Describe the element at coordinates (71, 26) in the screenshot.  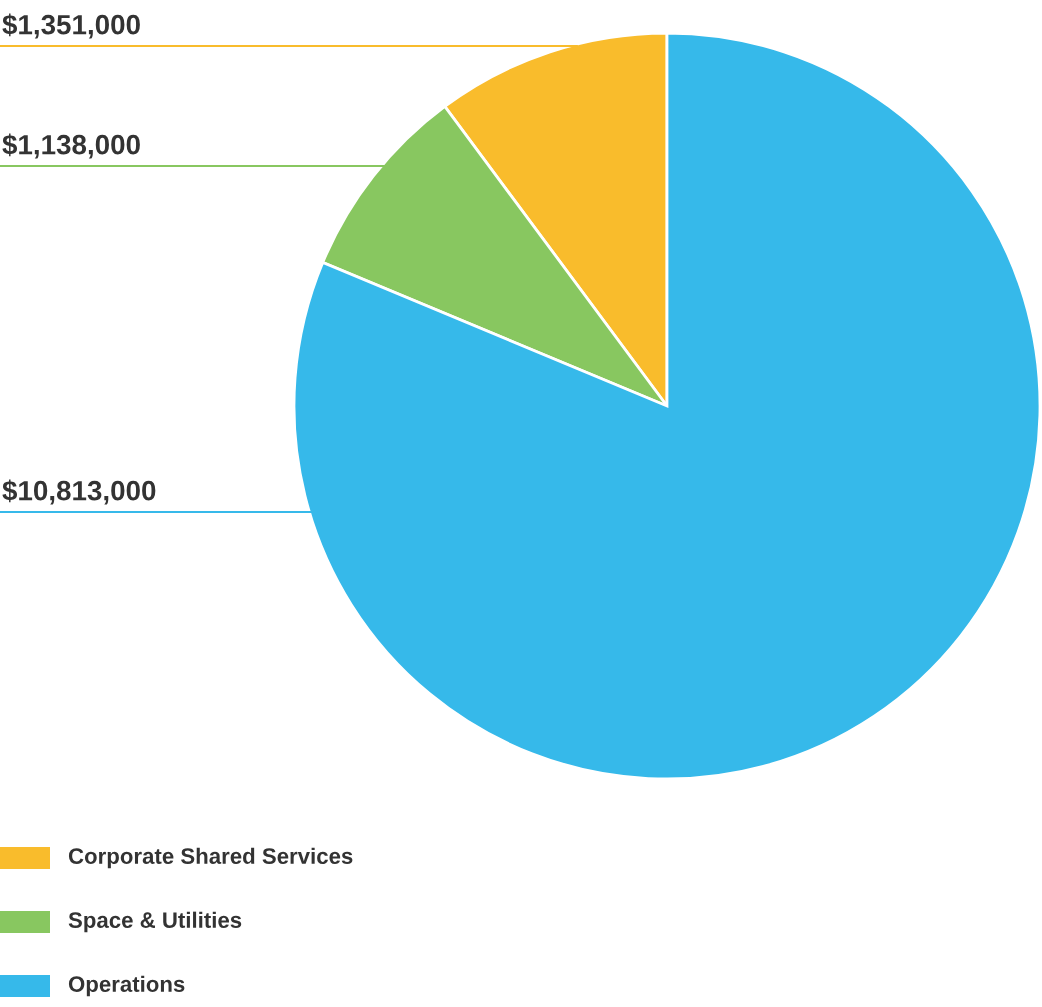
I see `data-label: $1,351,000` at that location.